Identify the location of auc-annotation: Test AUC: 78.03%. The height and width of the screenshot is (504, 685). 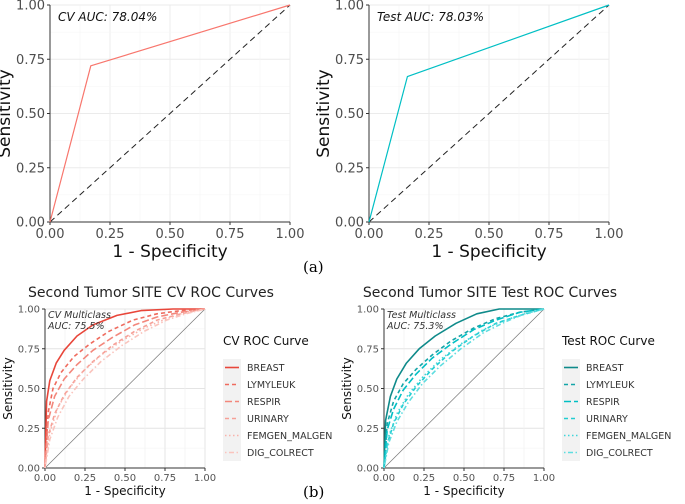
(430, 17).